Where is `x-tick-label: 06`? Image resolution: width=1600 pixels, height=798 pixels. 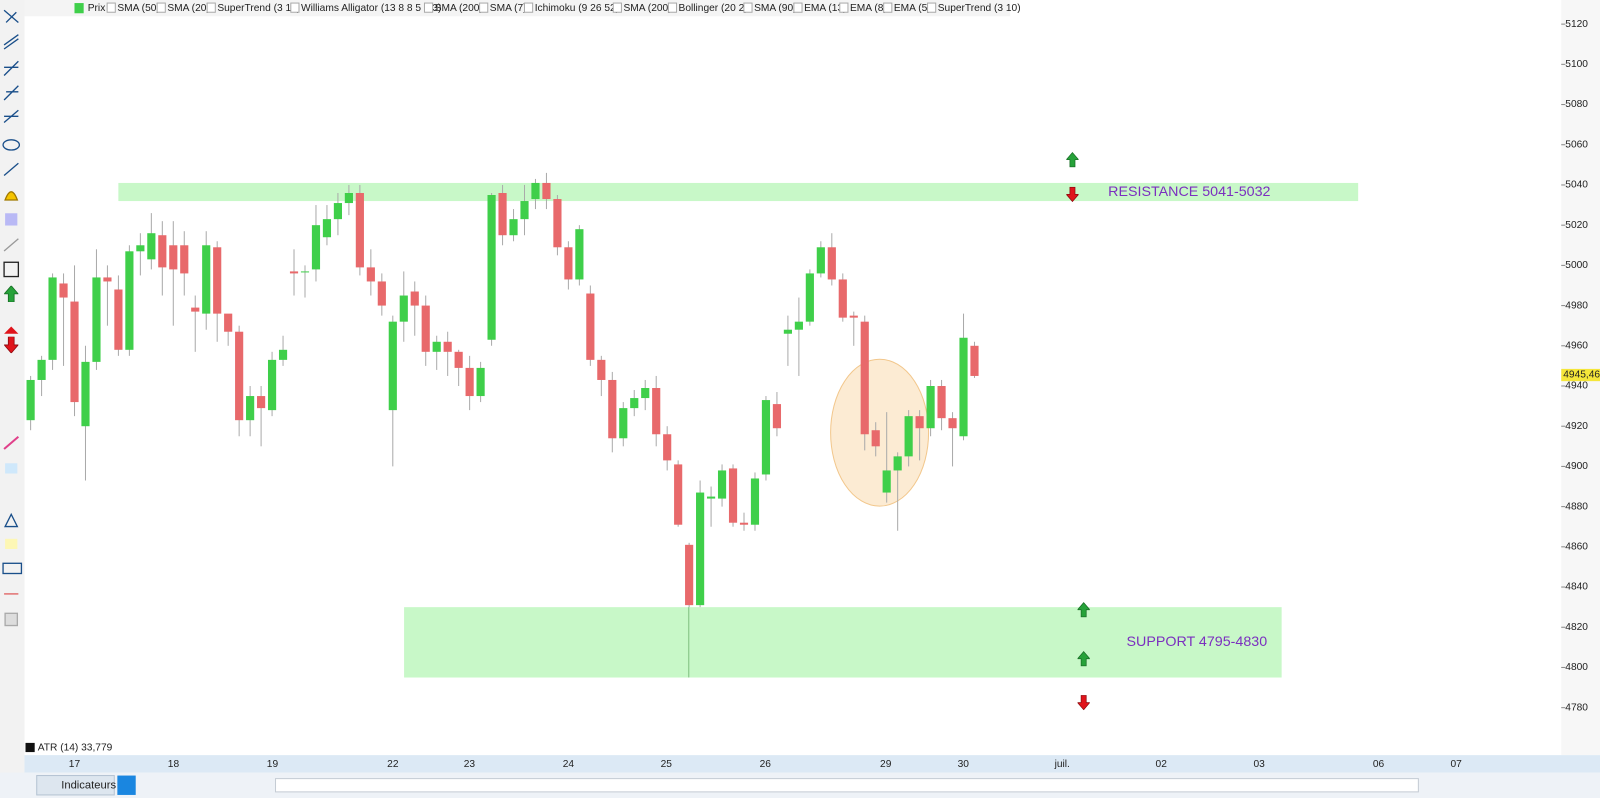 x-tick-label: 06 is located at coordinates (1379, 764).